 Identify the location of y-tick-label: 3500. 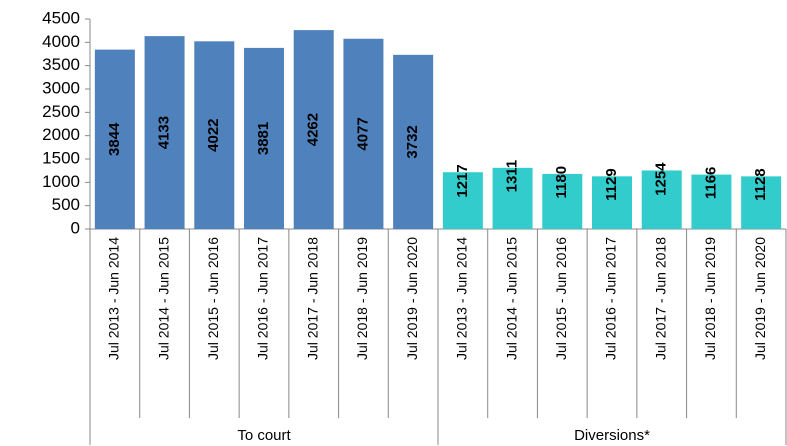
(61, 64).